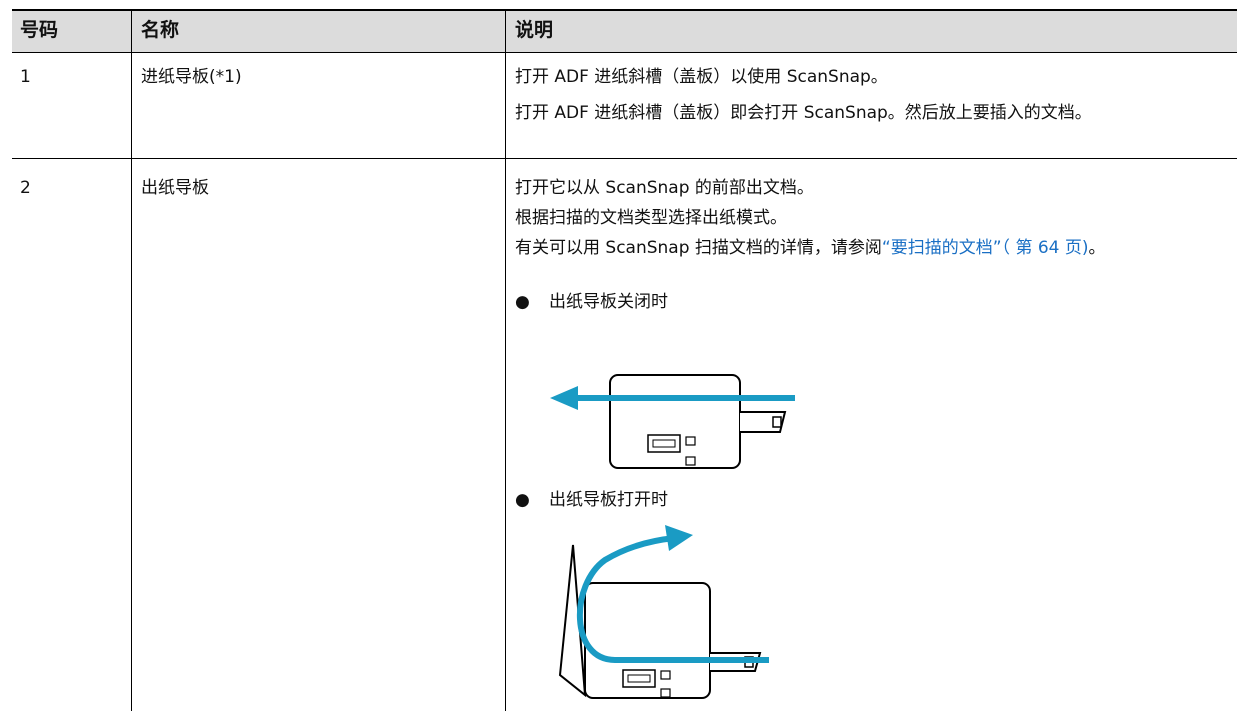 This screenshot has height=711, width=1249. I want to click on illustration-open, so click(663, 612).